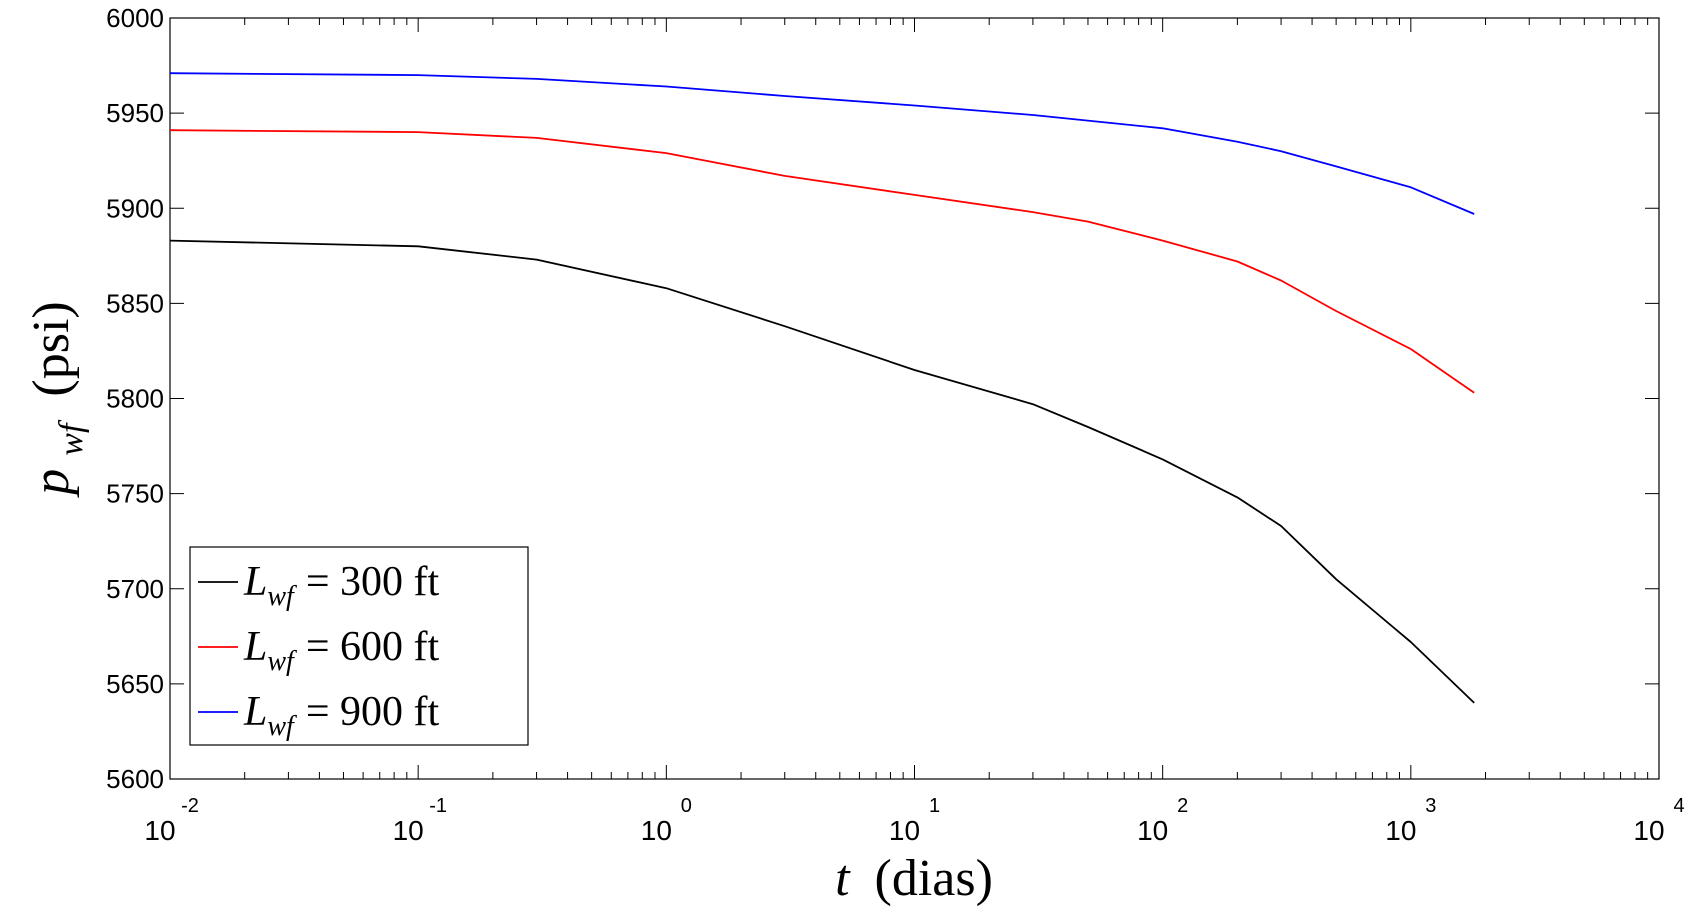 This screenshot has width=1688, height=919. I want to click on y-tick-label: 5850, so click(135, 303).